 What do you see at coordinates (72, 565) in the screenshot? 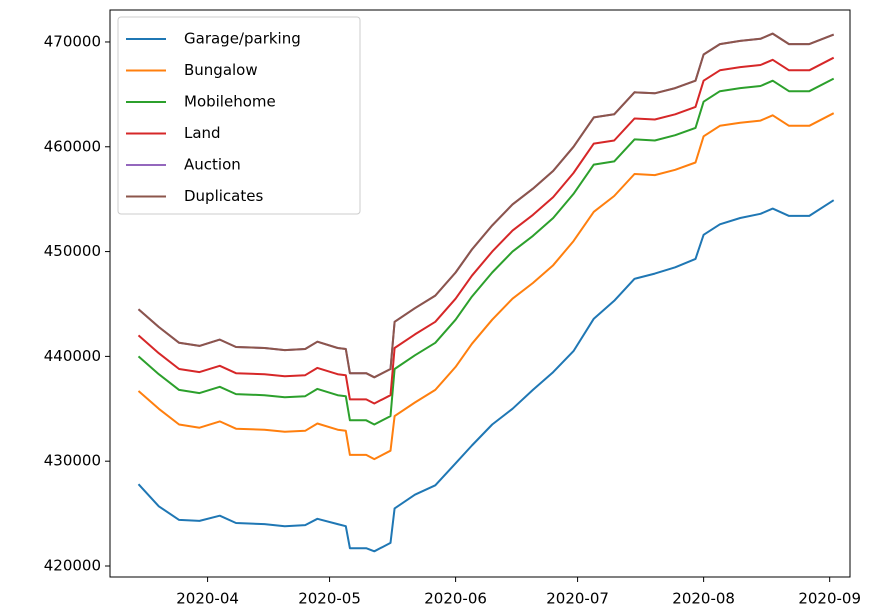
I see `y-tick-label: 420000` at bounding box center [72, 565].